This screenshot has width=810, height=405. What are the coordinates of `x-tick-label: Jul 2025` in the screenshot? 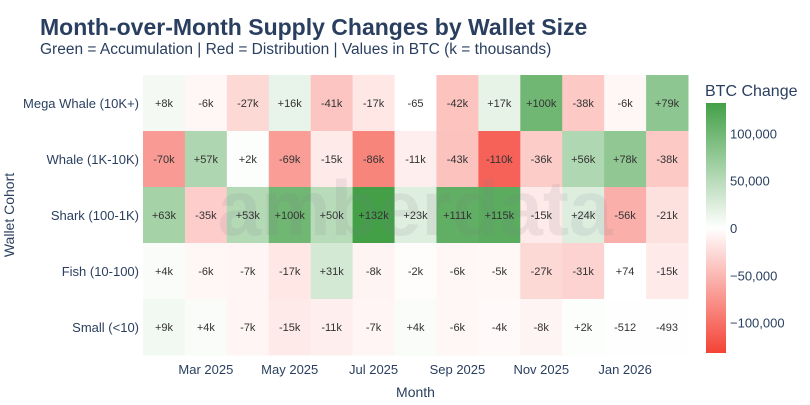 It's located at (373, 369).